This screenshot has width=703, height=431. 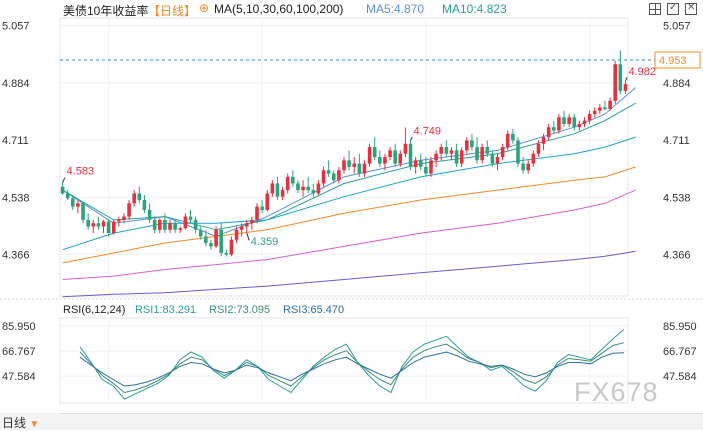 What do you see at coordinates (352, 364) in the screenshot?
I see `rsi-line-rsi1` at bounding box center [352, 364].